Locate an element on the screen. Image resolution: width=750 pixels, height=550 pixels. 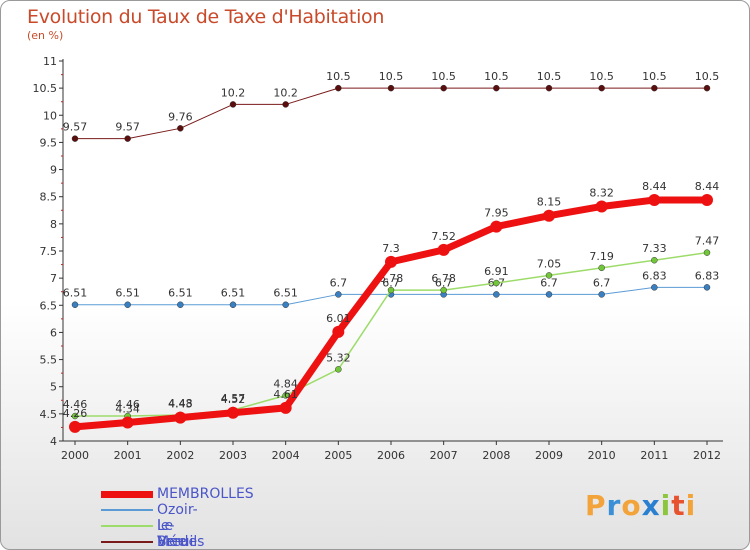
data-label: 4.57 is located at coordinates (233, 398).